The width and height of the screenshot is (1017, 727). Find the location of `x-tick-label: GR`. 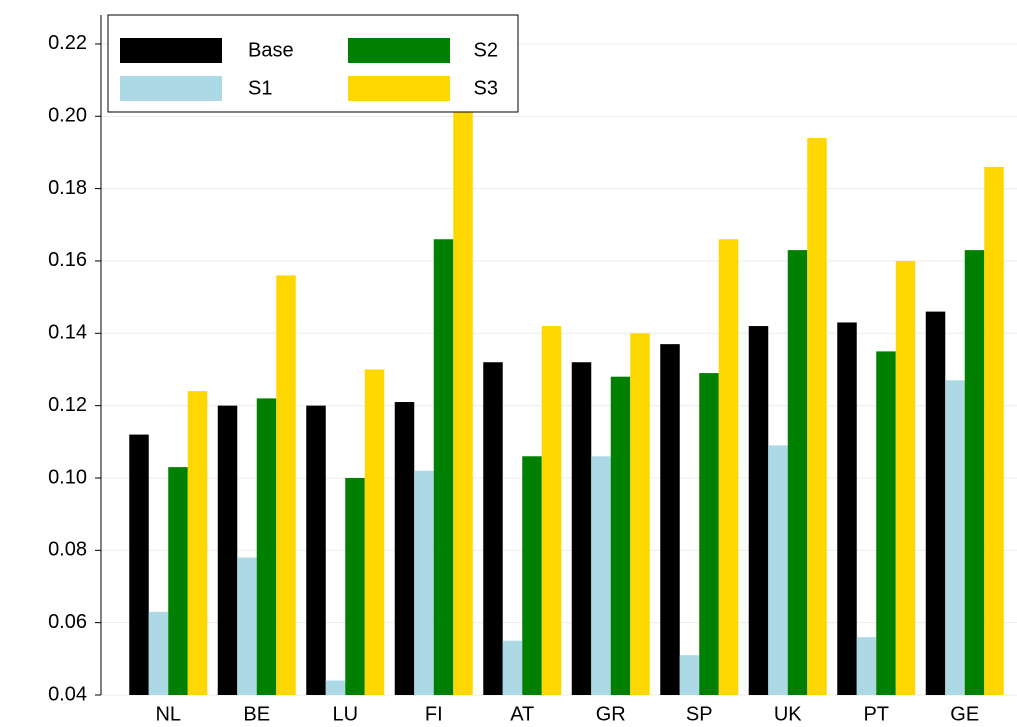

x-tick-label: GR is located at coordinates (611, 714).